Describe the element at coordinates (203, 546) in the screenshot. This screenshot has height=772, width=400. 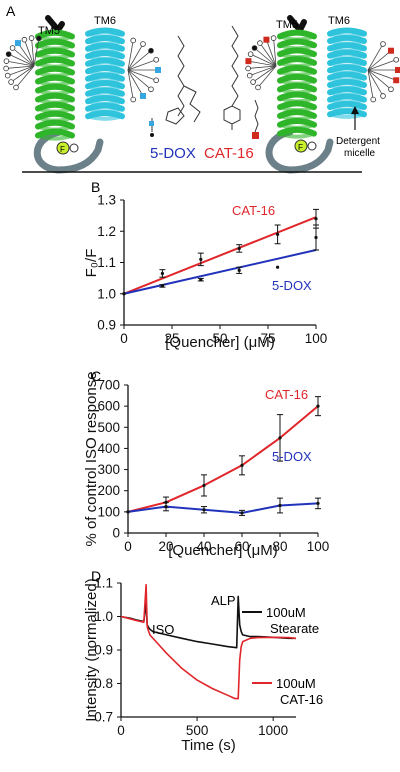
I see `x-tick-label: 40` at that location.